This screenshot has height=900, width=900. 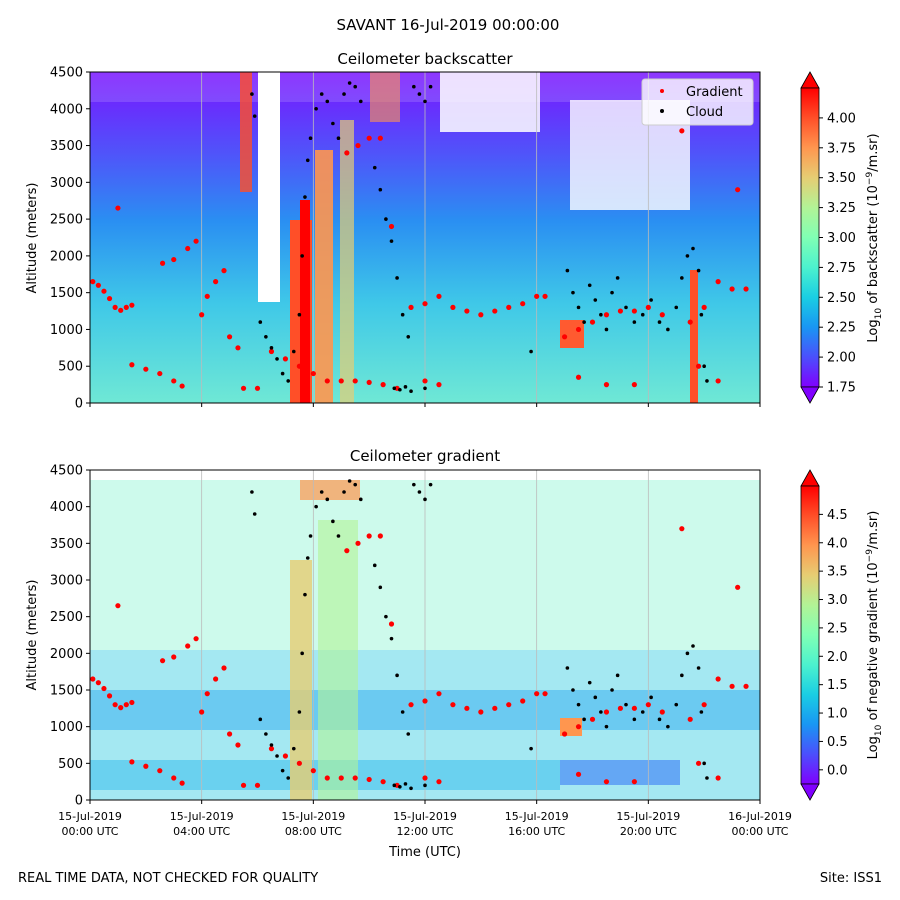 What do you see at coordinates (874, 635) in the screenshot?
I see `gradient-colorbar-label: Log10 of negative gradient (10−9/m.sr)` at bounding box center [874, 635].